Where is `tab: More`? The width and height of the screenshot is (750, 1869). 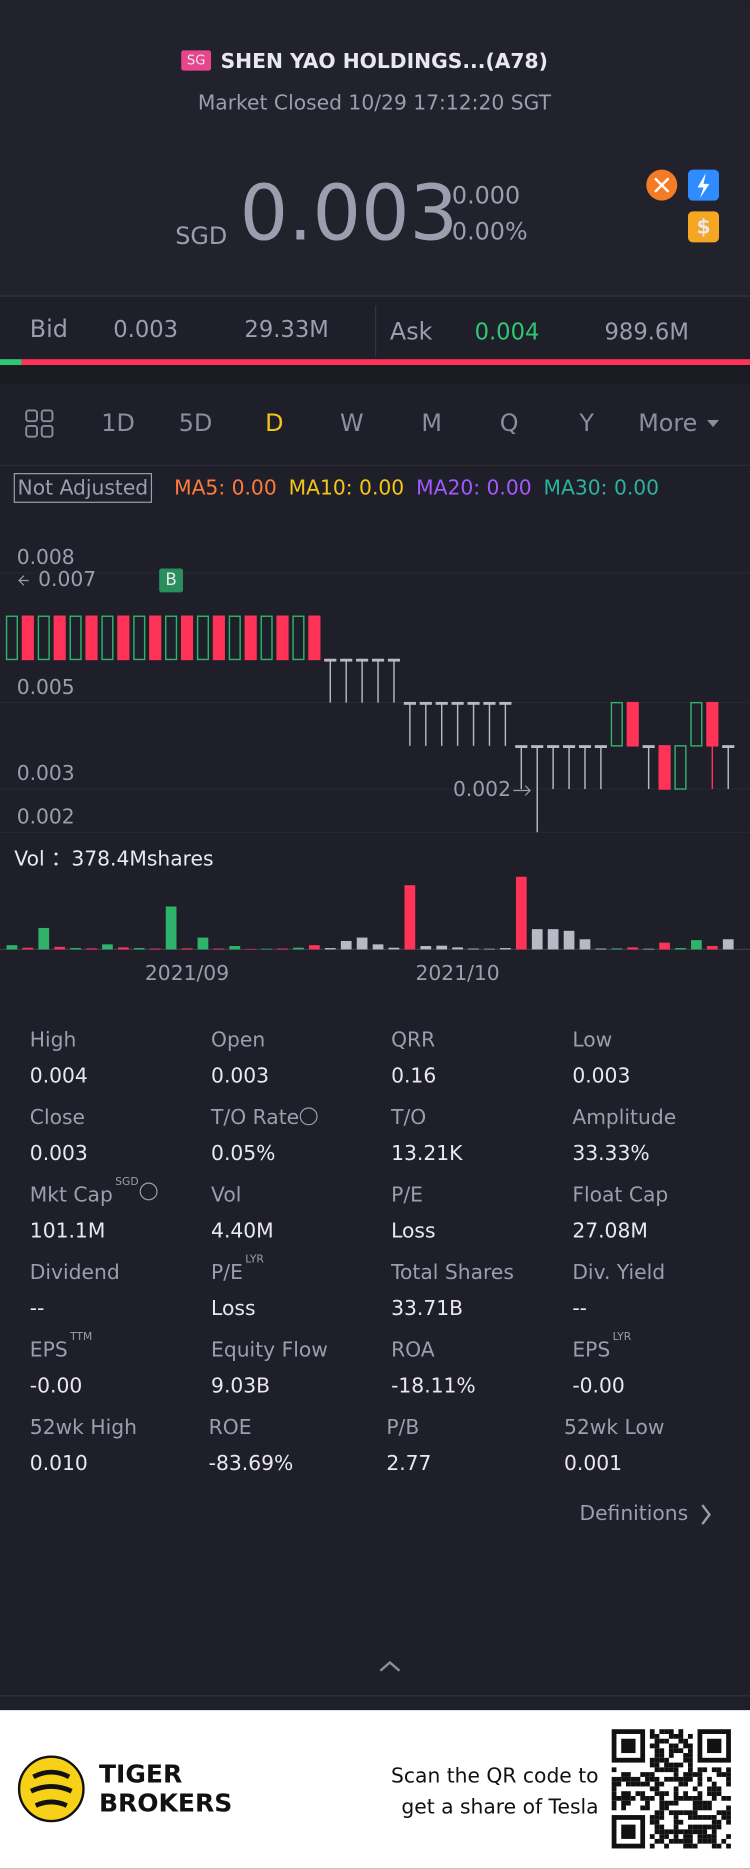 tab: More is located at coordinates (667, 423).